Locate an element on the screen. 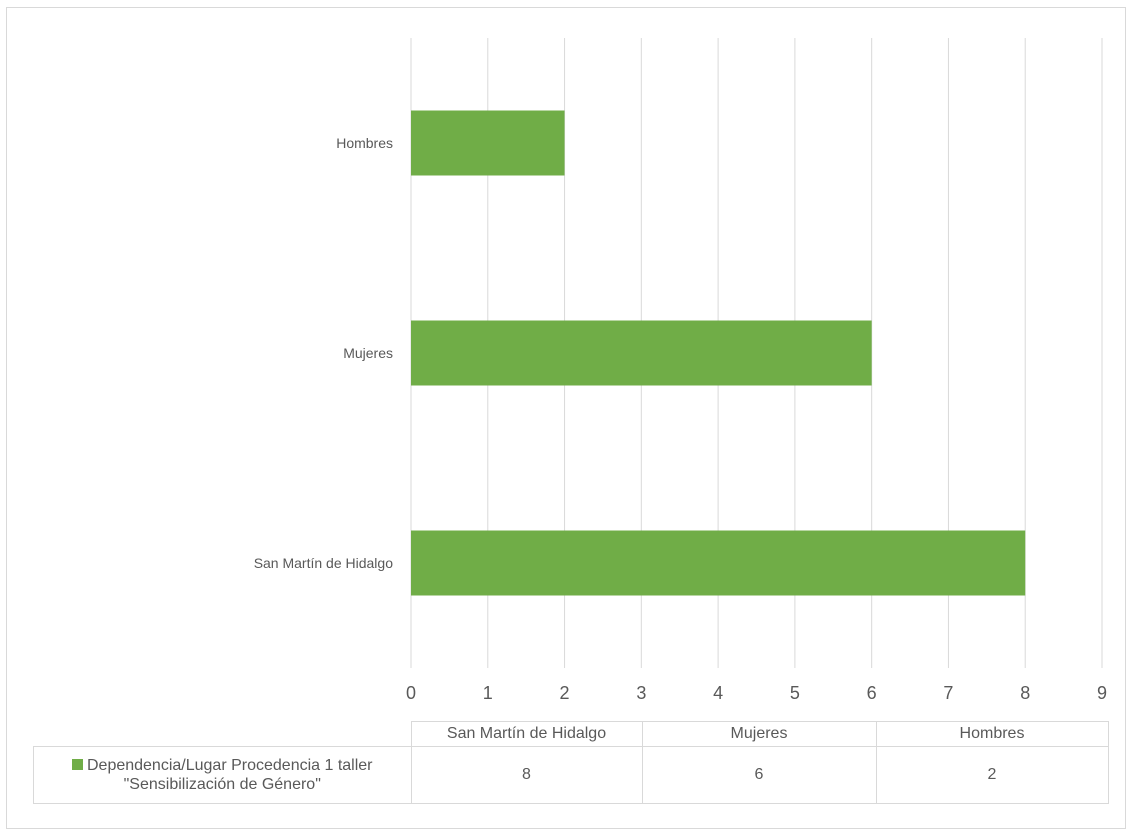 This screenshot has width=1132, height=837. data-table-header-cell: Mujeres is located at coordinates (759, 734).